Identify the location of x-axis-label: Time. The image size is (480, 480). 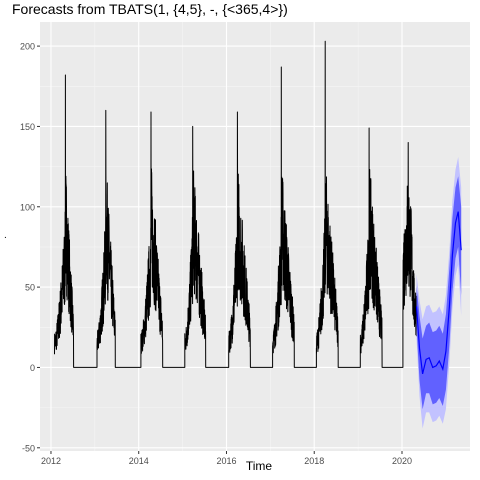
(259, 466).